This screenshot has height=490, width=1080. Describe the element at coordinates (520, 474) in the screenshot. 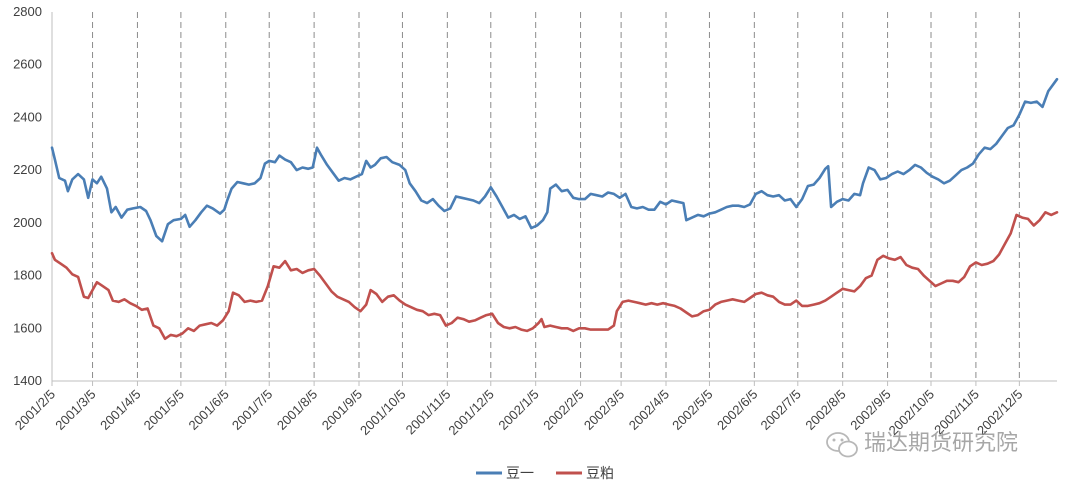

I see `legend-label: 豆一` at that location.